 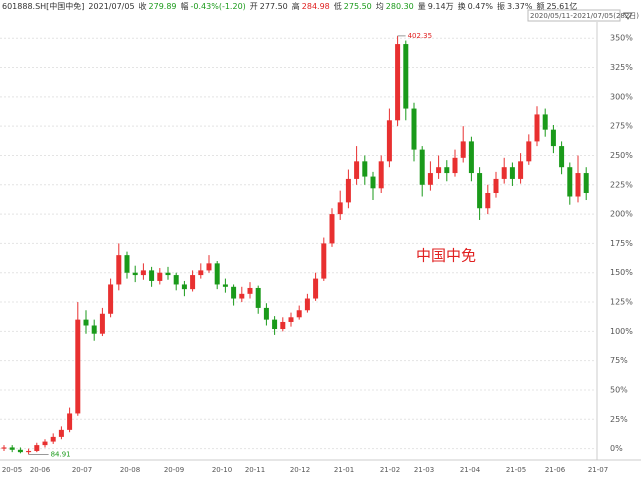 I want to click on x-tick-label: 21-04, so click(x=470, y=470).